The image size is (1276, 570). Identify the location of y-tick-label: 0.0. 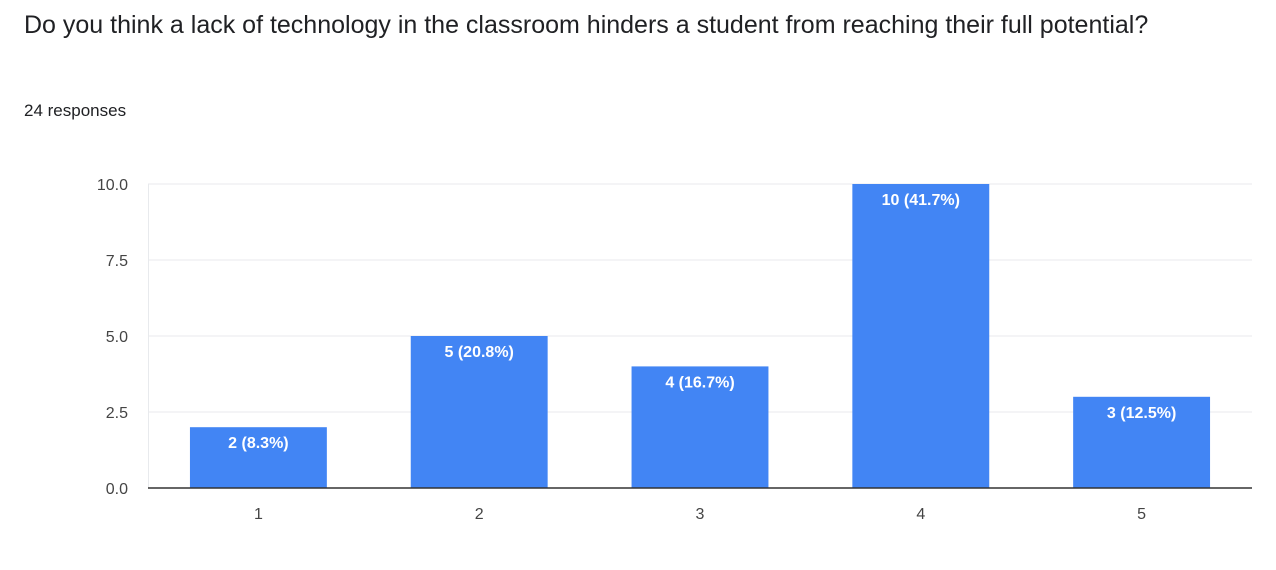
(117, 489).